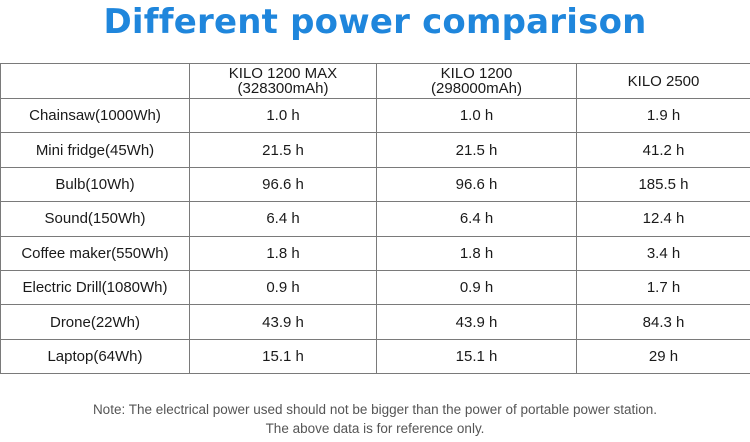  I want to click on header-cell-device, so click(95, 81).